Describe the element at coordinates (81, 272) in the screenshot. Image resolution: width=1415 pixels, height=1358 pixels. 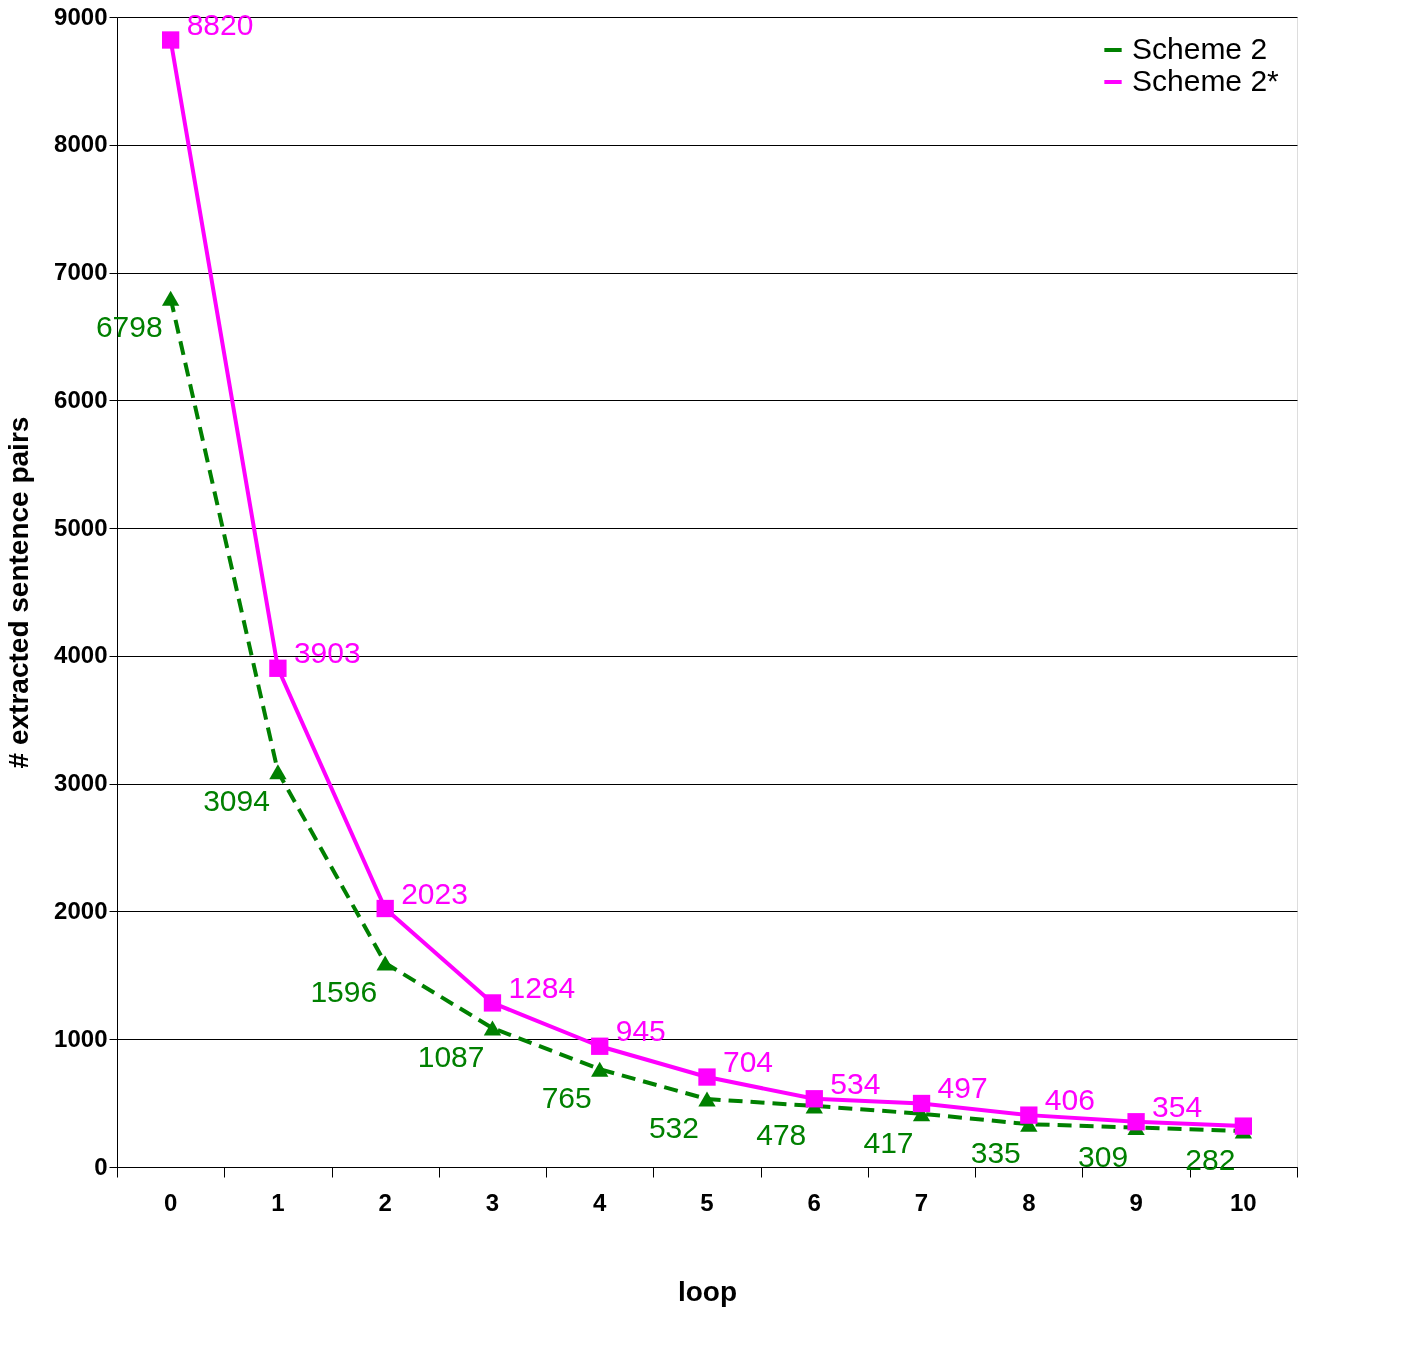
I see `y-tick-label: 7000` at that location.